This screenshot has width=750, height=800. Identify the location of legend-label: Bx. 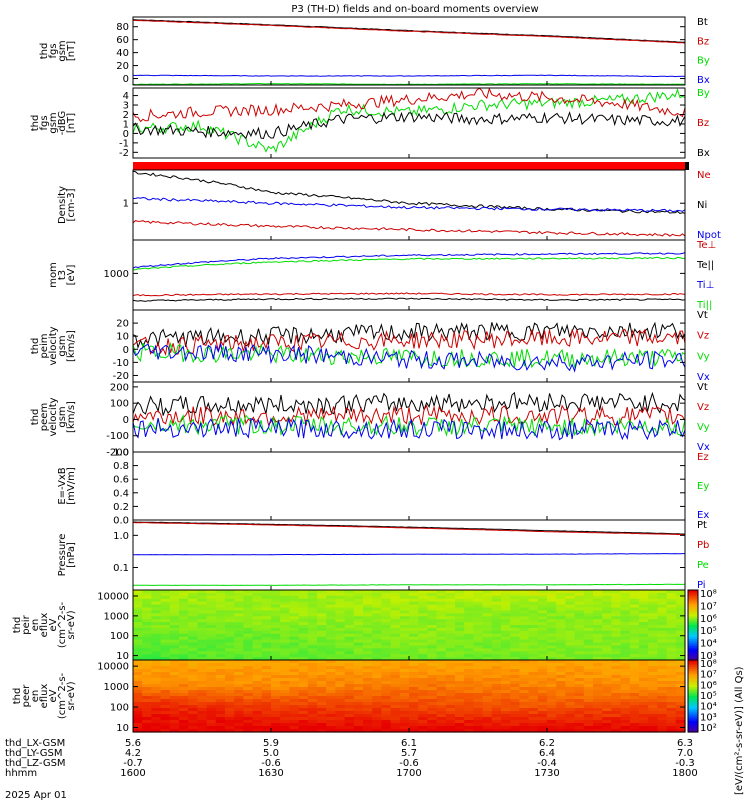
(703, 153).